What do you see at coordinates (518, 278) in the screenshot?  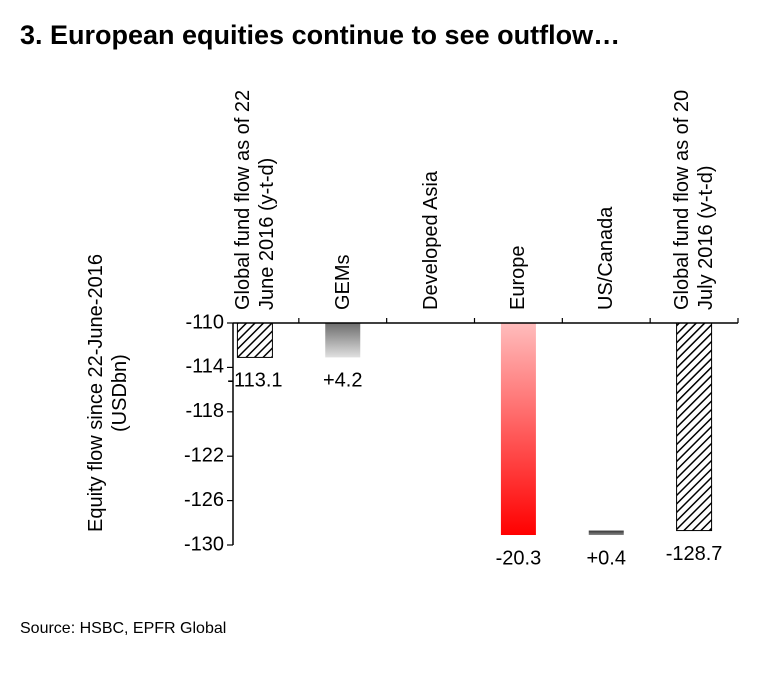 I see `x-tick-label: Europe` at bounding box center [518, 278].